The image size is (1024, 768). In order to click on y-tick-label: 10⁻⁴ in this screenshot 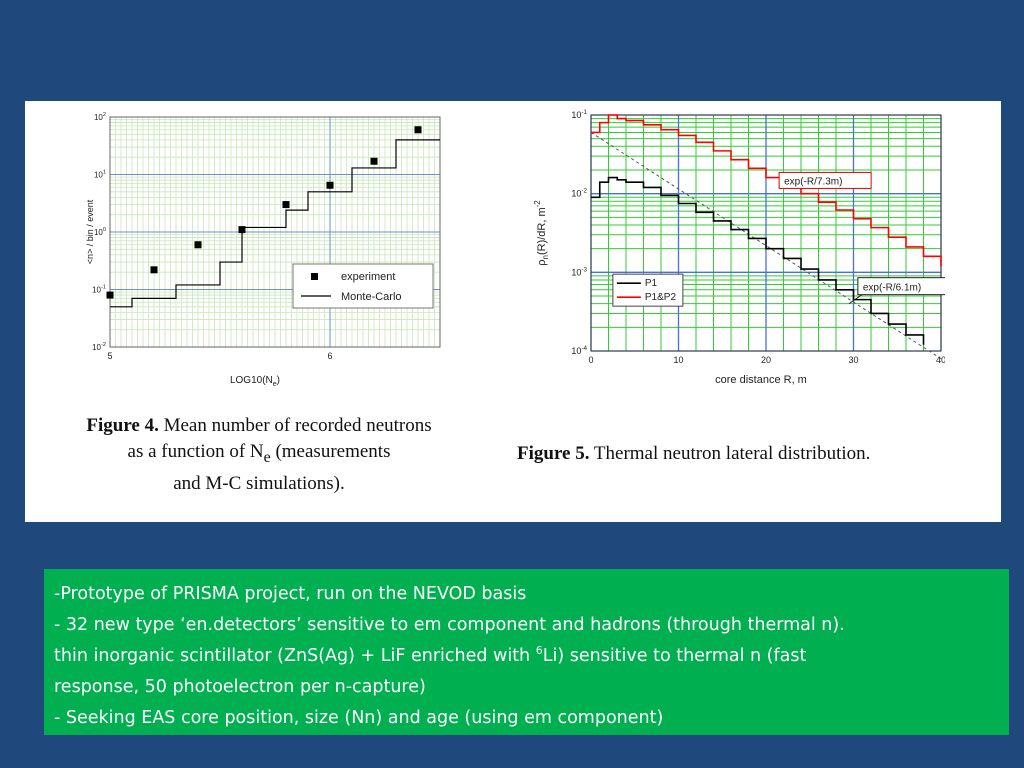, I will do `click(579, 350)`.